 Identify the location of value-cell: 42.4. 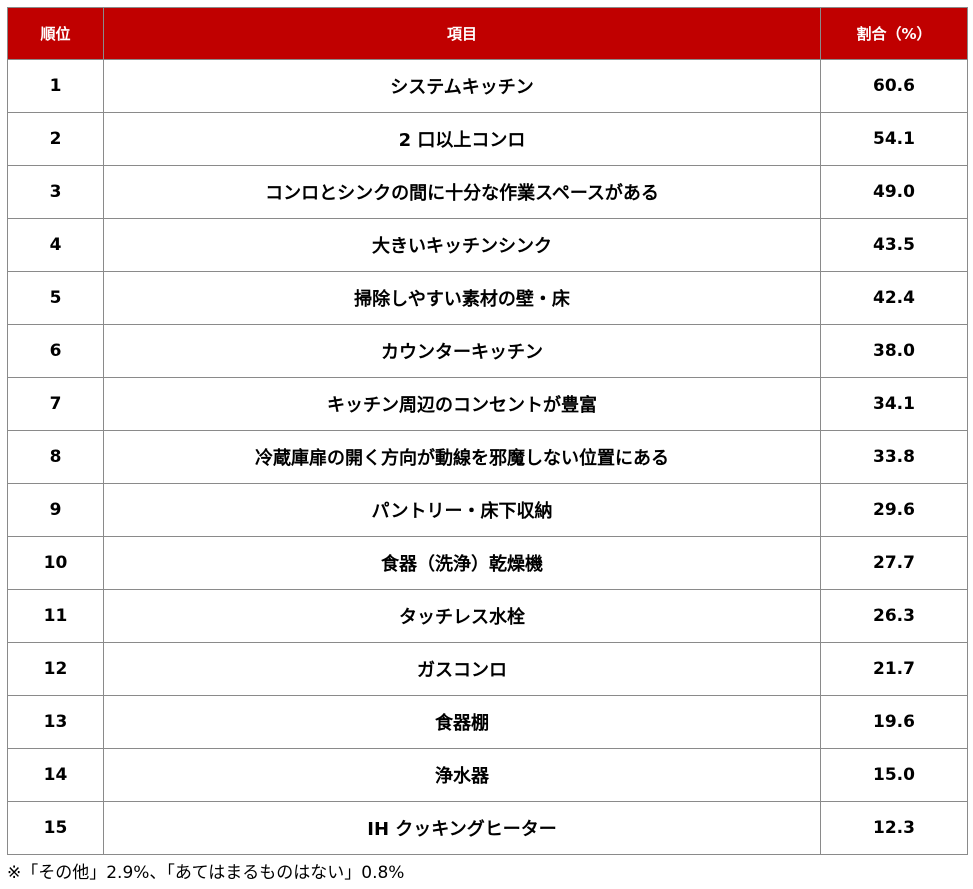
(894, 298).